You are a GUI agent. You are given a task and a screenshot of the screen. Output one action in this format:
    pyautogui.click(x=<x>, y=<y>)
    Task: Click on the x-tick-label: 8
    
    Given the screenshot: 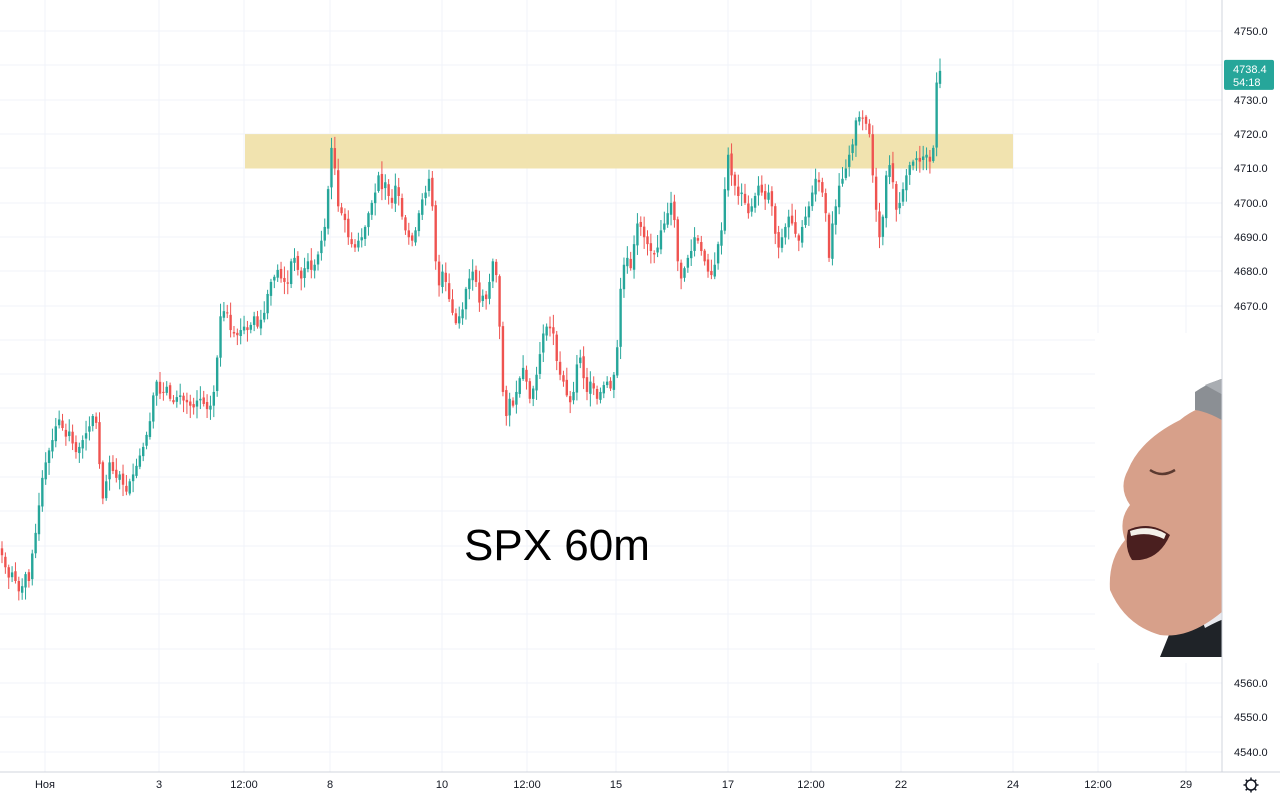 What is the action you would take?
    pyautogui.click(x=330, y=785)
    